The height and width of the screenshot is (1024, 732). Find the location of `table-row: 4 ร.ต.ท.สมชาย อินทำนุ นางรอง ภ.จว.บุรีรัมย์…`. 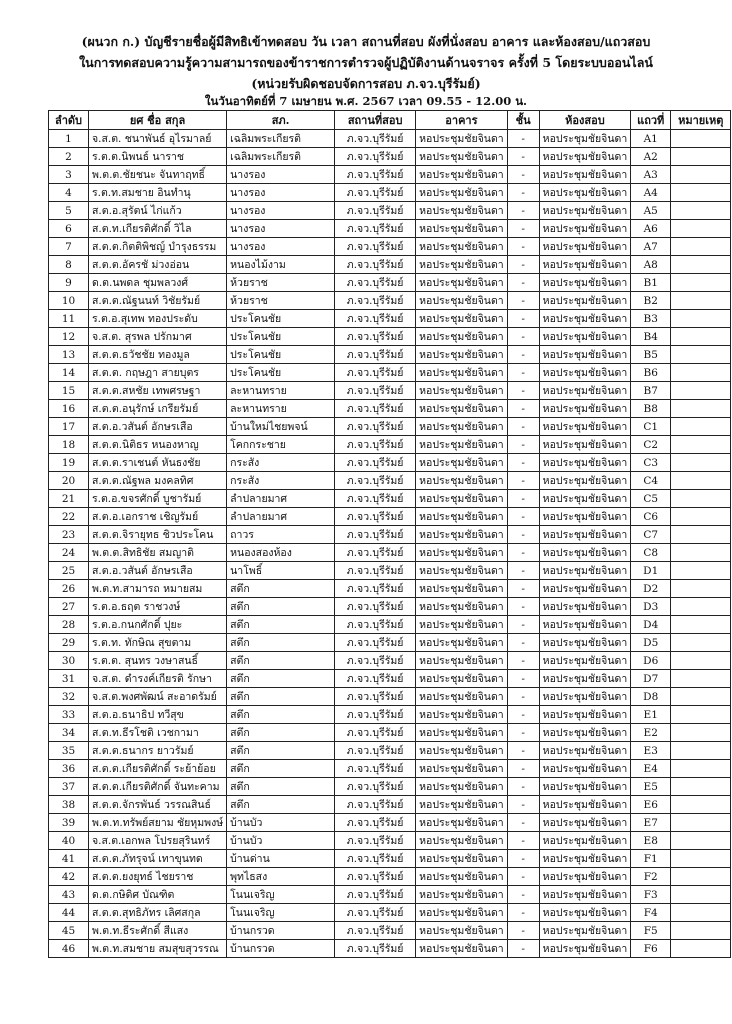

table-row: 4 ร.ต.ท.สมชาย อินทำนุ นางรอง ภ.จว.บุรีรัมย์… is located at coordinates (390, 192).